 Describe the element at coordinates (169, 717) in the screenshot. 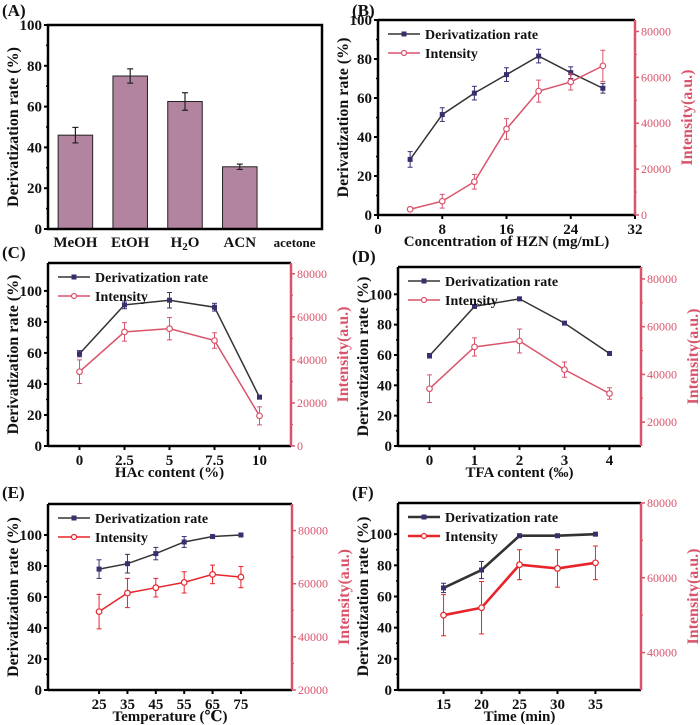

I see `x-axis-title: Temperature (℃)` at that location.